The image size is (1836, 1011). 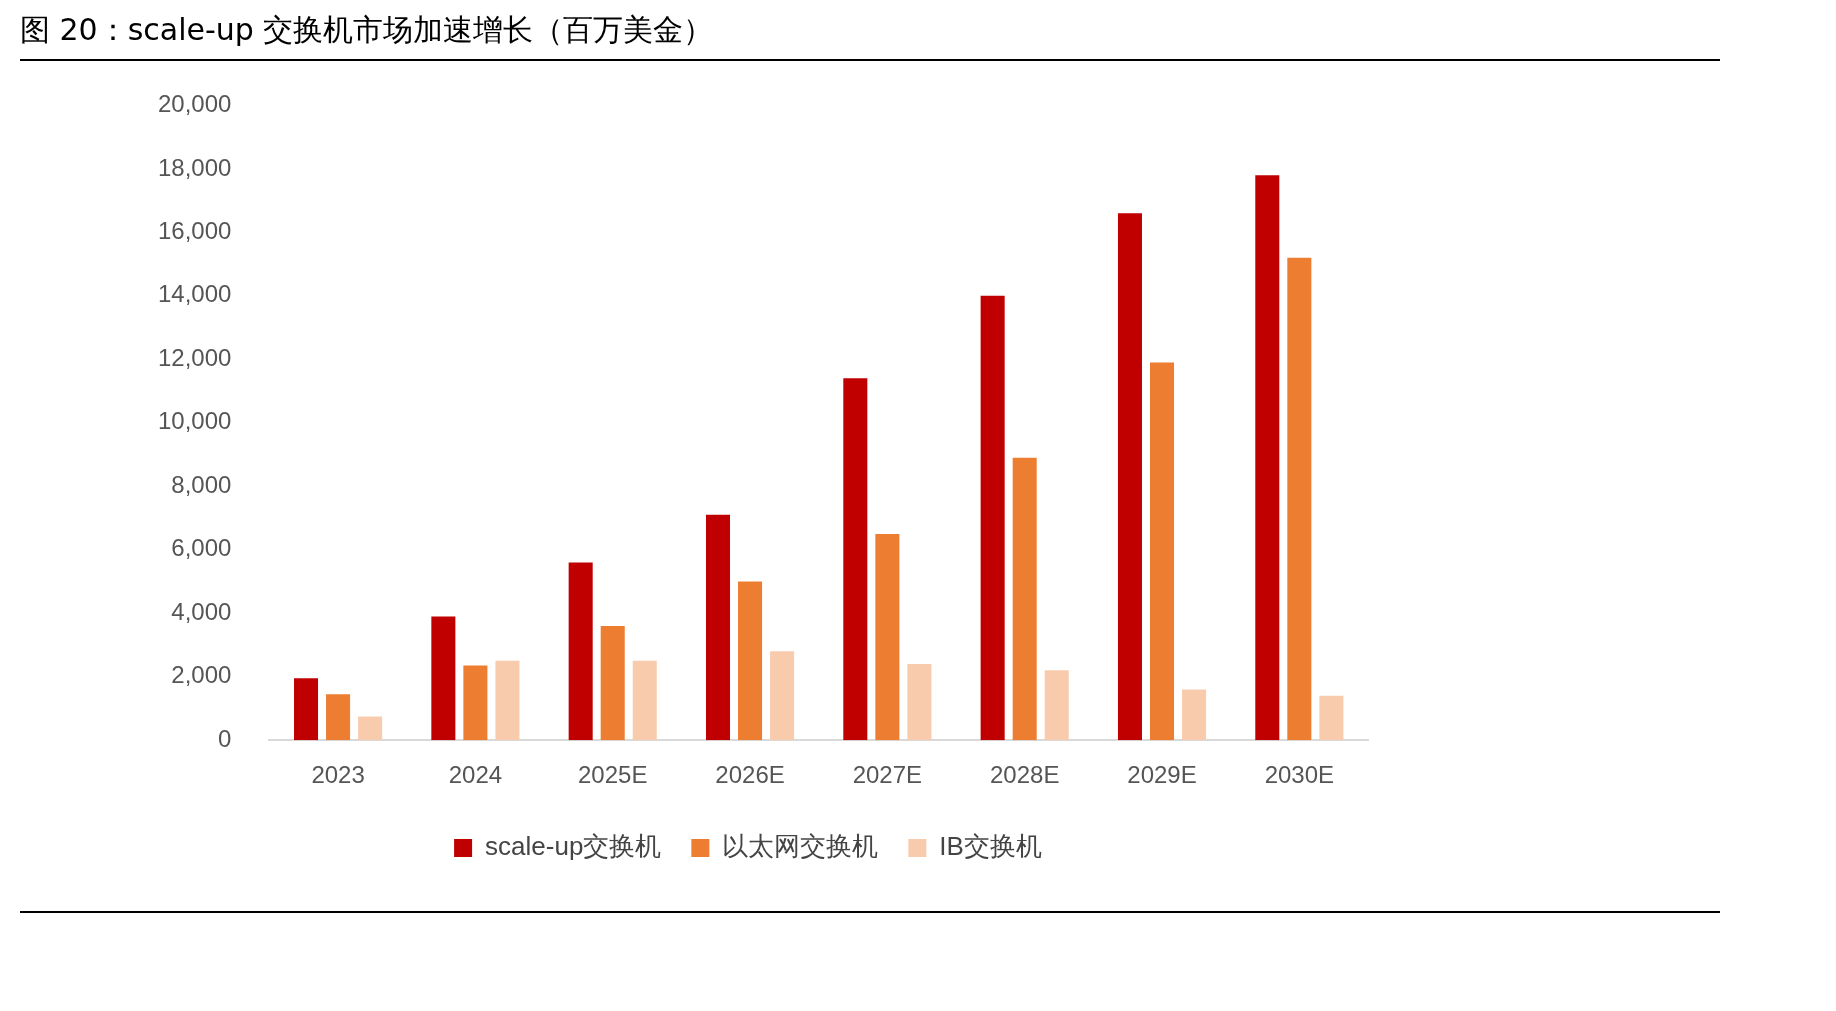 What do you see at coordinates (1024, 775) in the screenshot?
I see `x-tick-label: 2028E` at bounding box center [1024, 775].